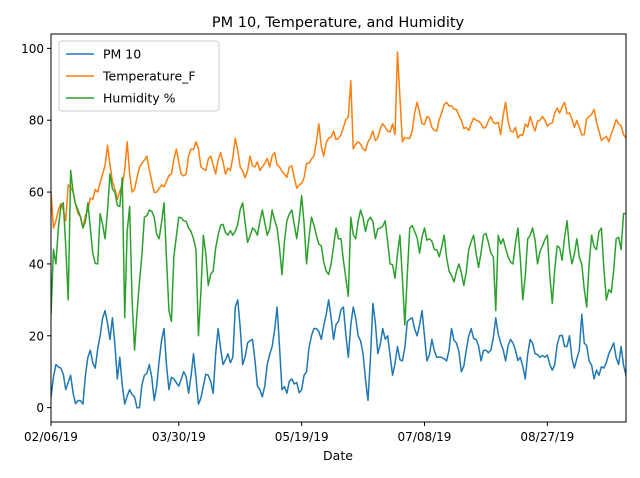  What do you see at coordinates (36, 121) in the screenshot?
I see `y-tick-label: 80` at bounding box center [36, 121].